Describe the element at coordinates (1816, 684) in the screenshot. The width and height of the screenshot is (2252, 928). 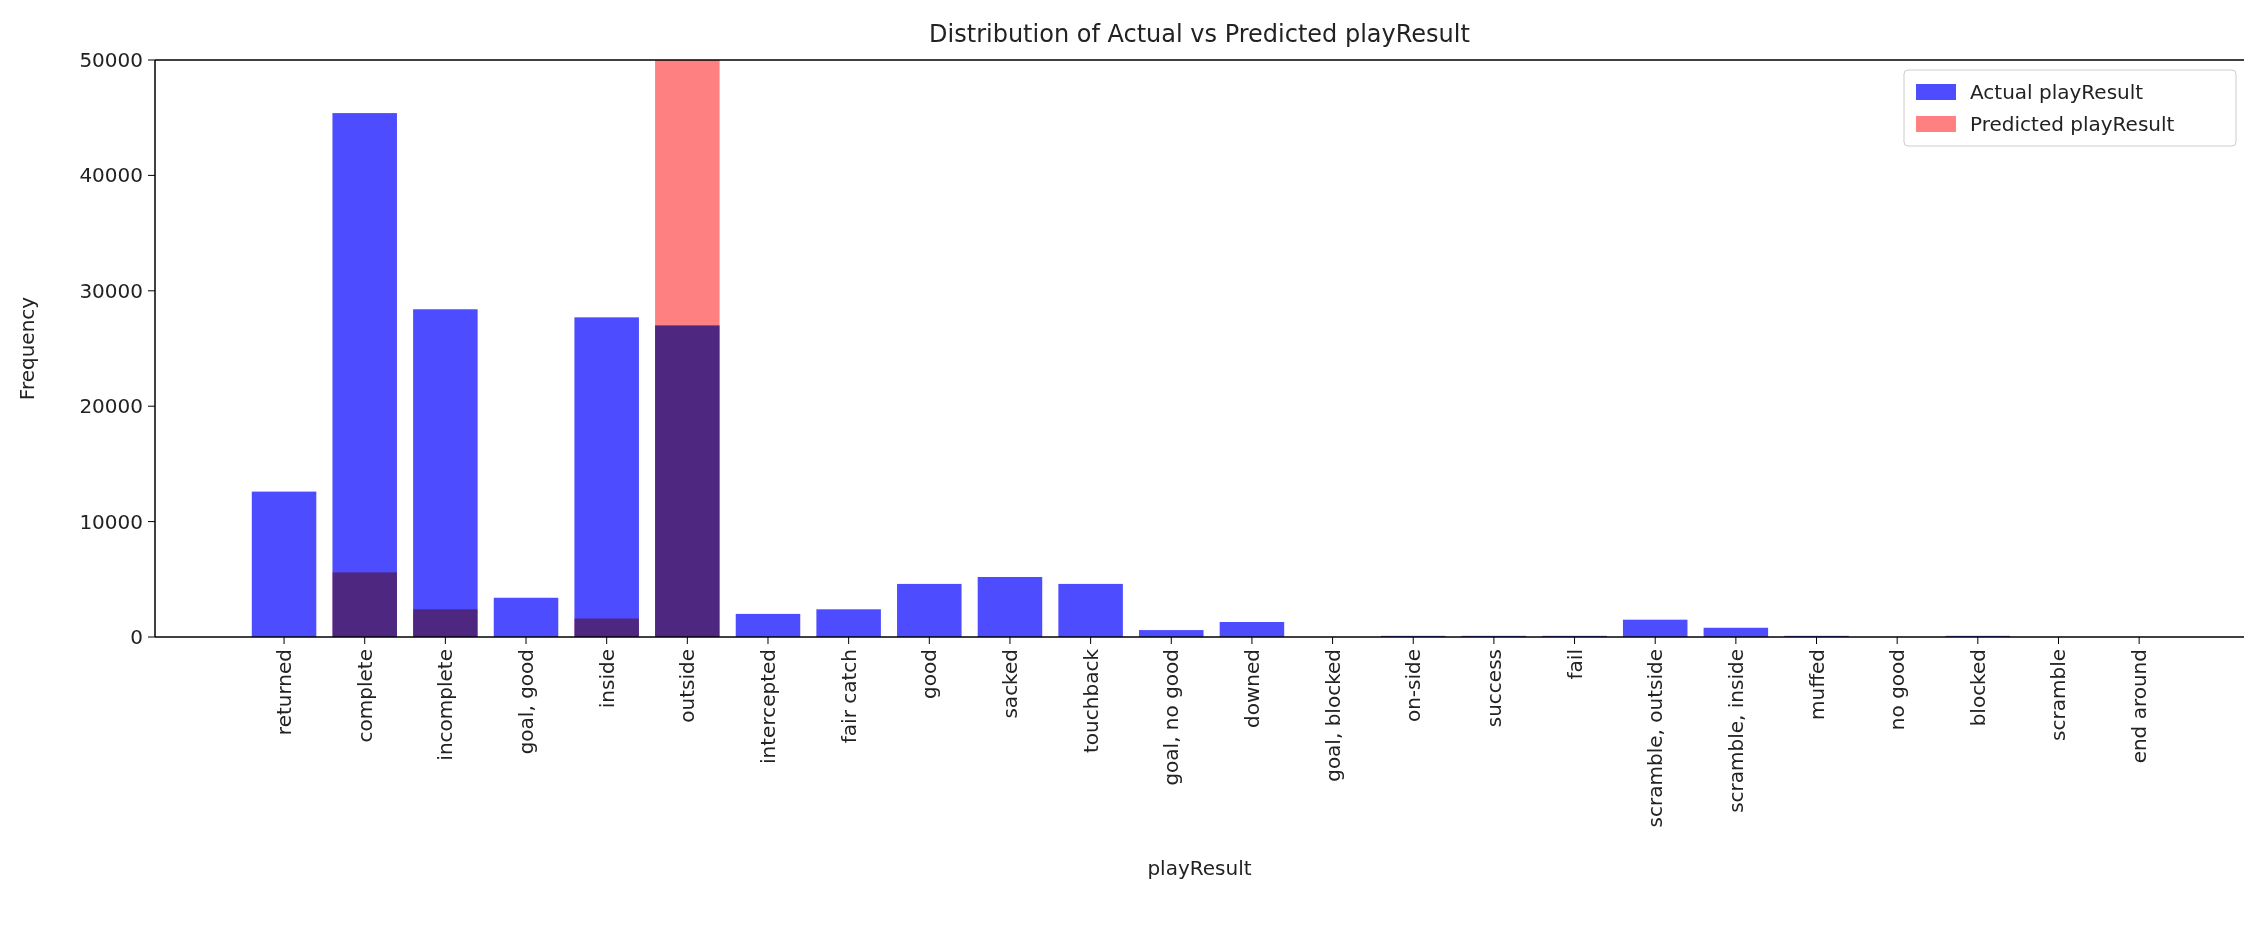
I see `x-tick-label: muffed` at that location.